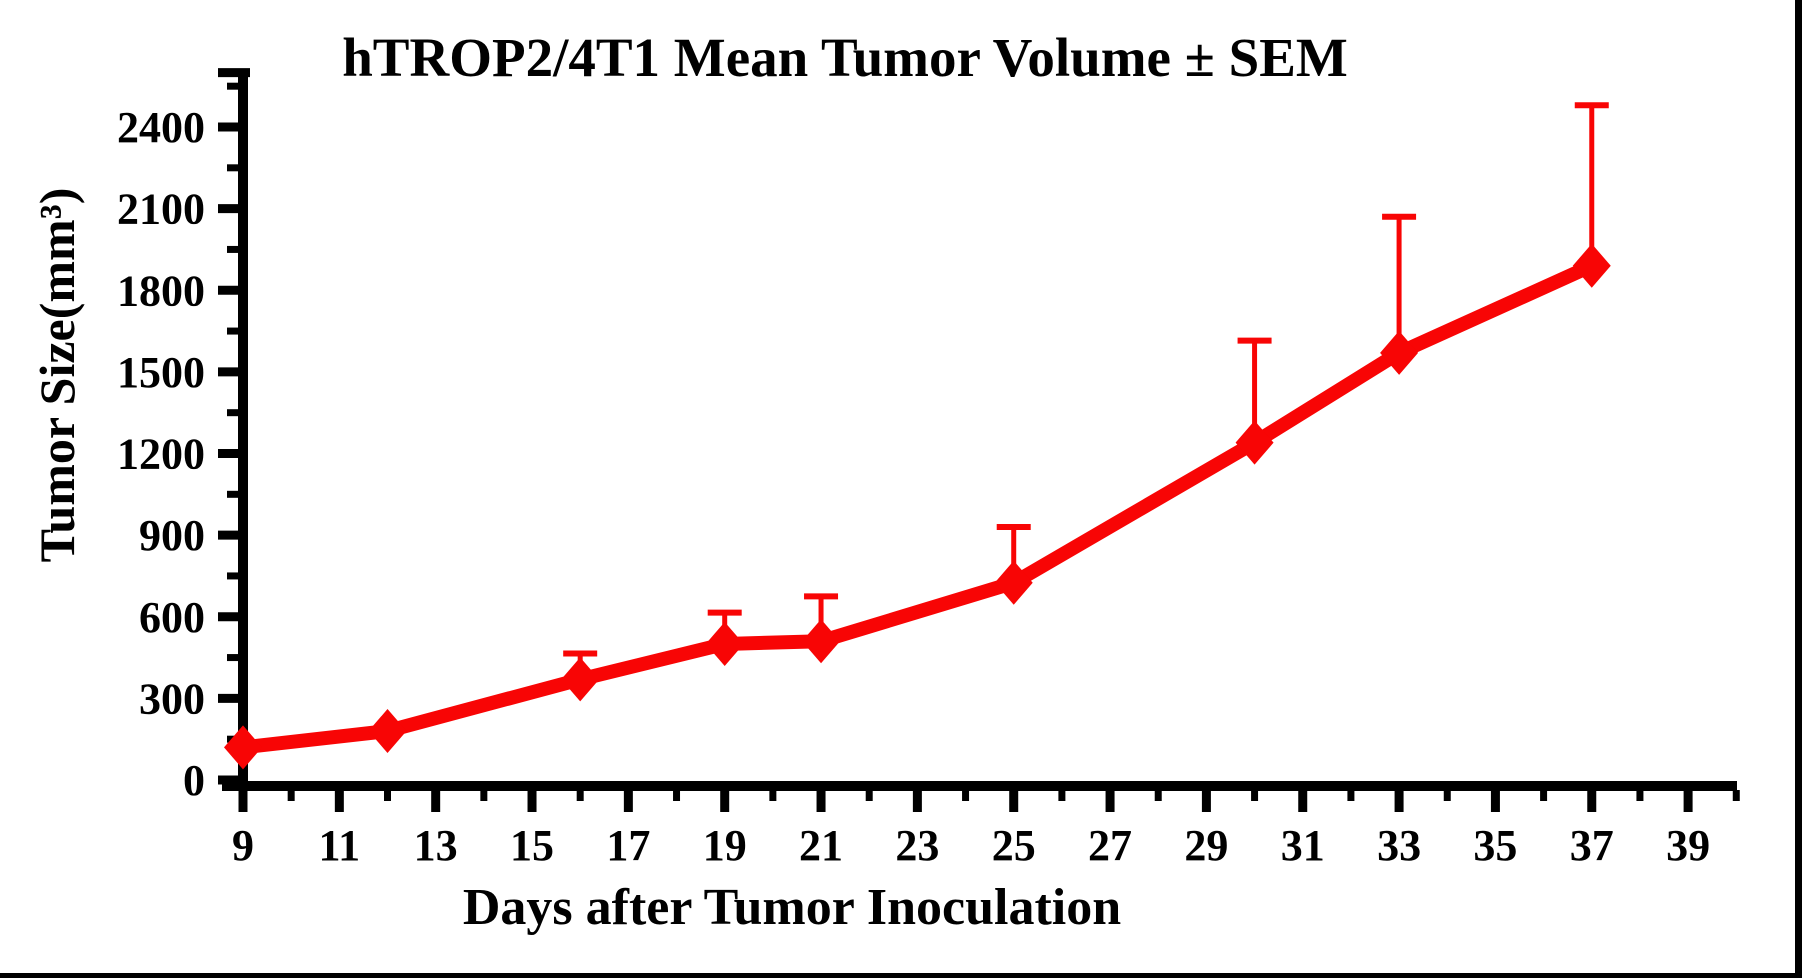  What do you see at coordinates (340, 845) in the screenshot?
I see `x-tick-label: 11` at bounding box center [340, 845].